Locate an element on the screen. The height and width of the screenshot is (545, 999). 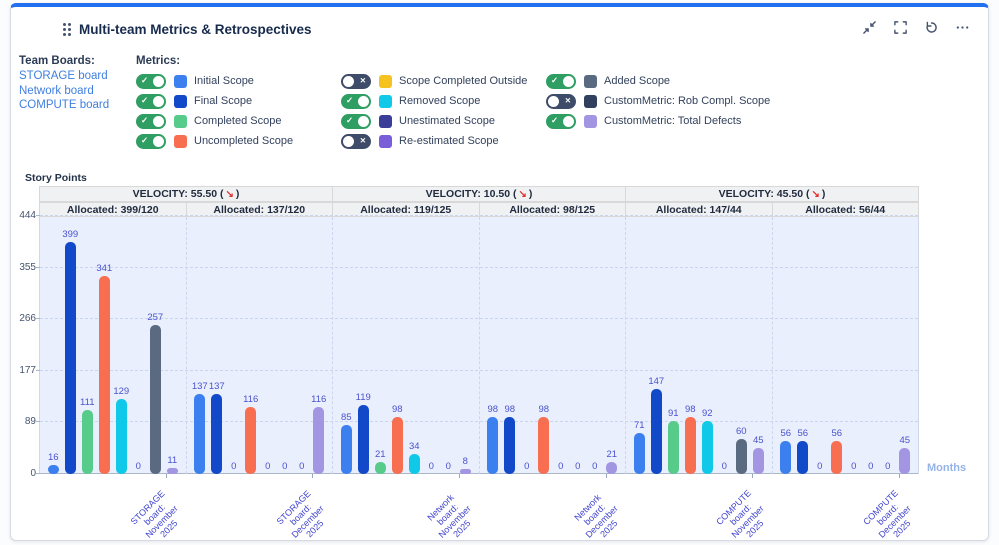
bar-column: 147 is located at coordinates (656, 345).